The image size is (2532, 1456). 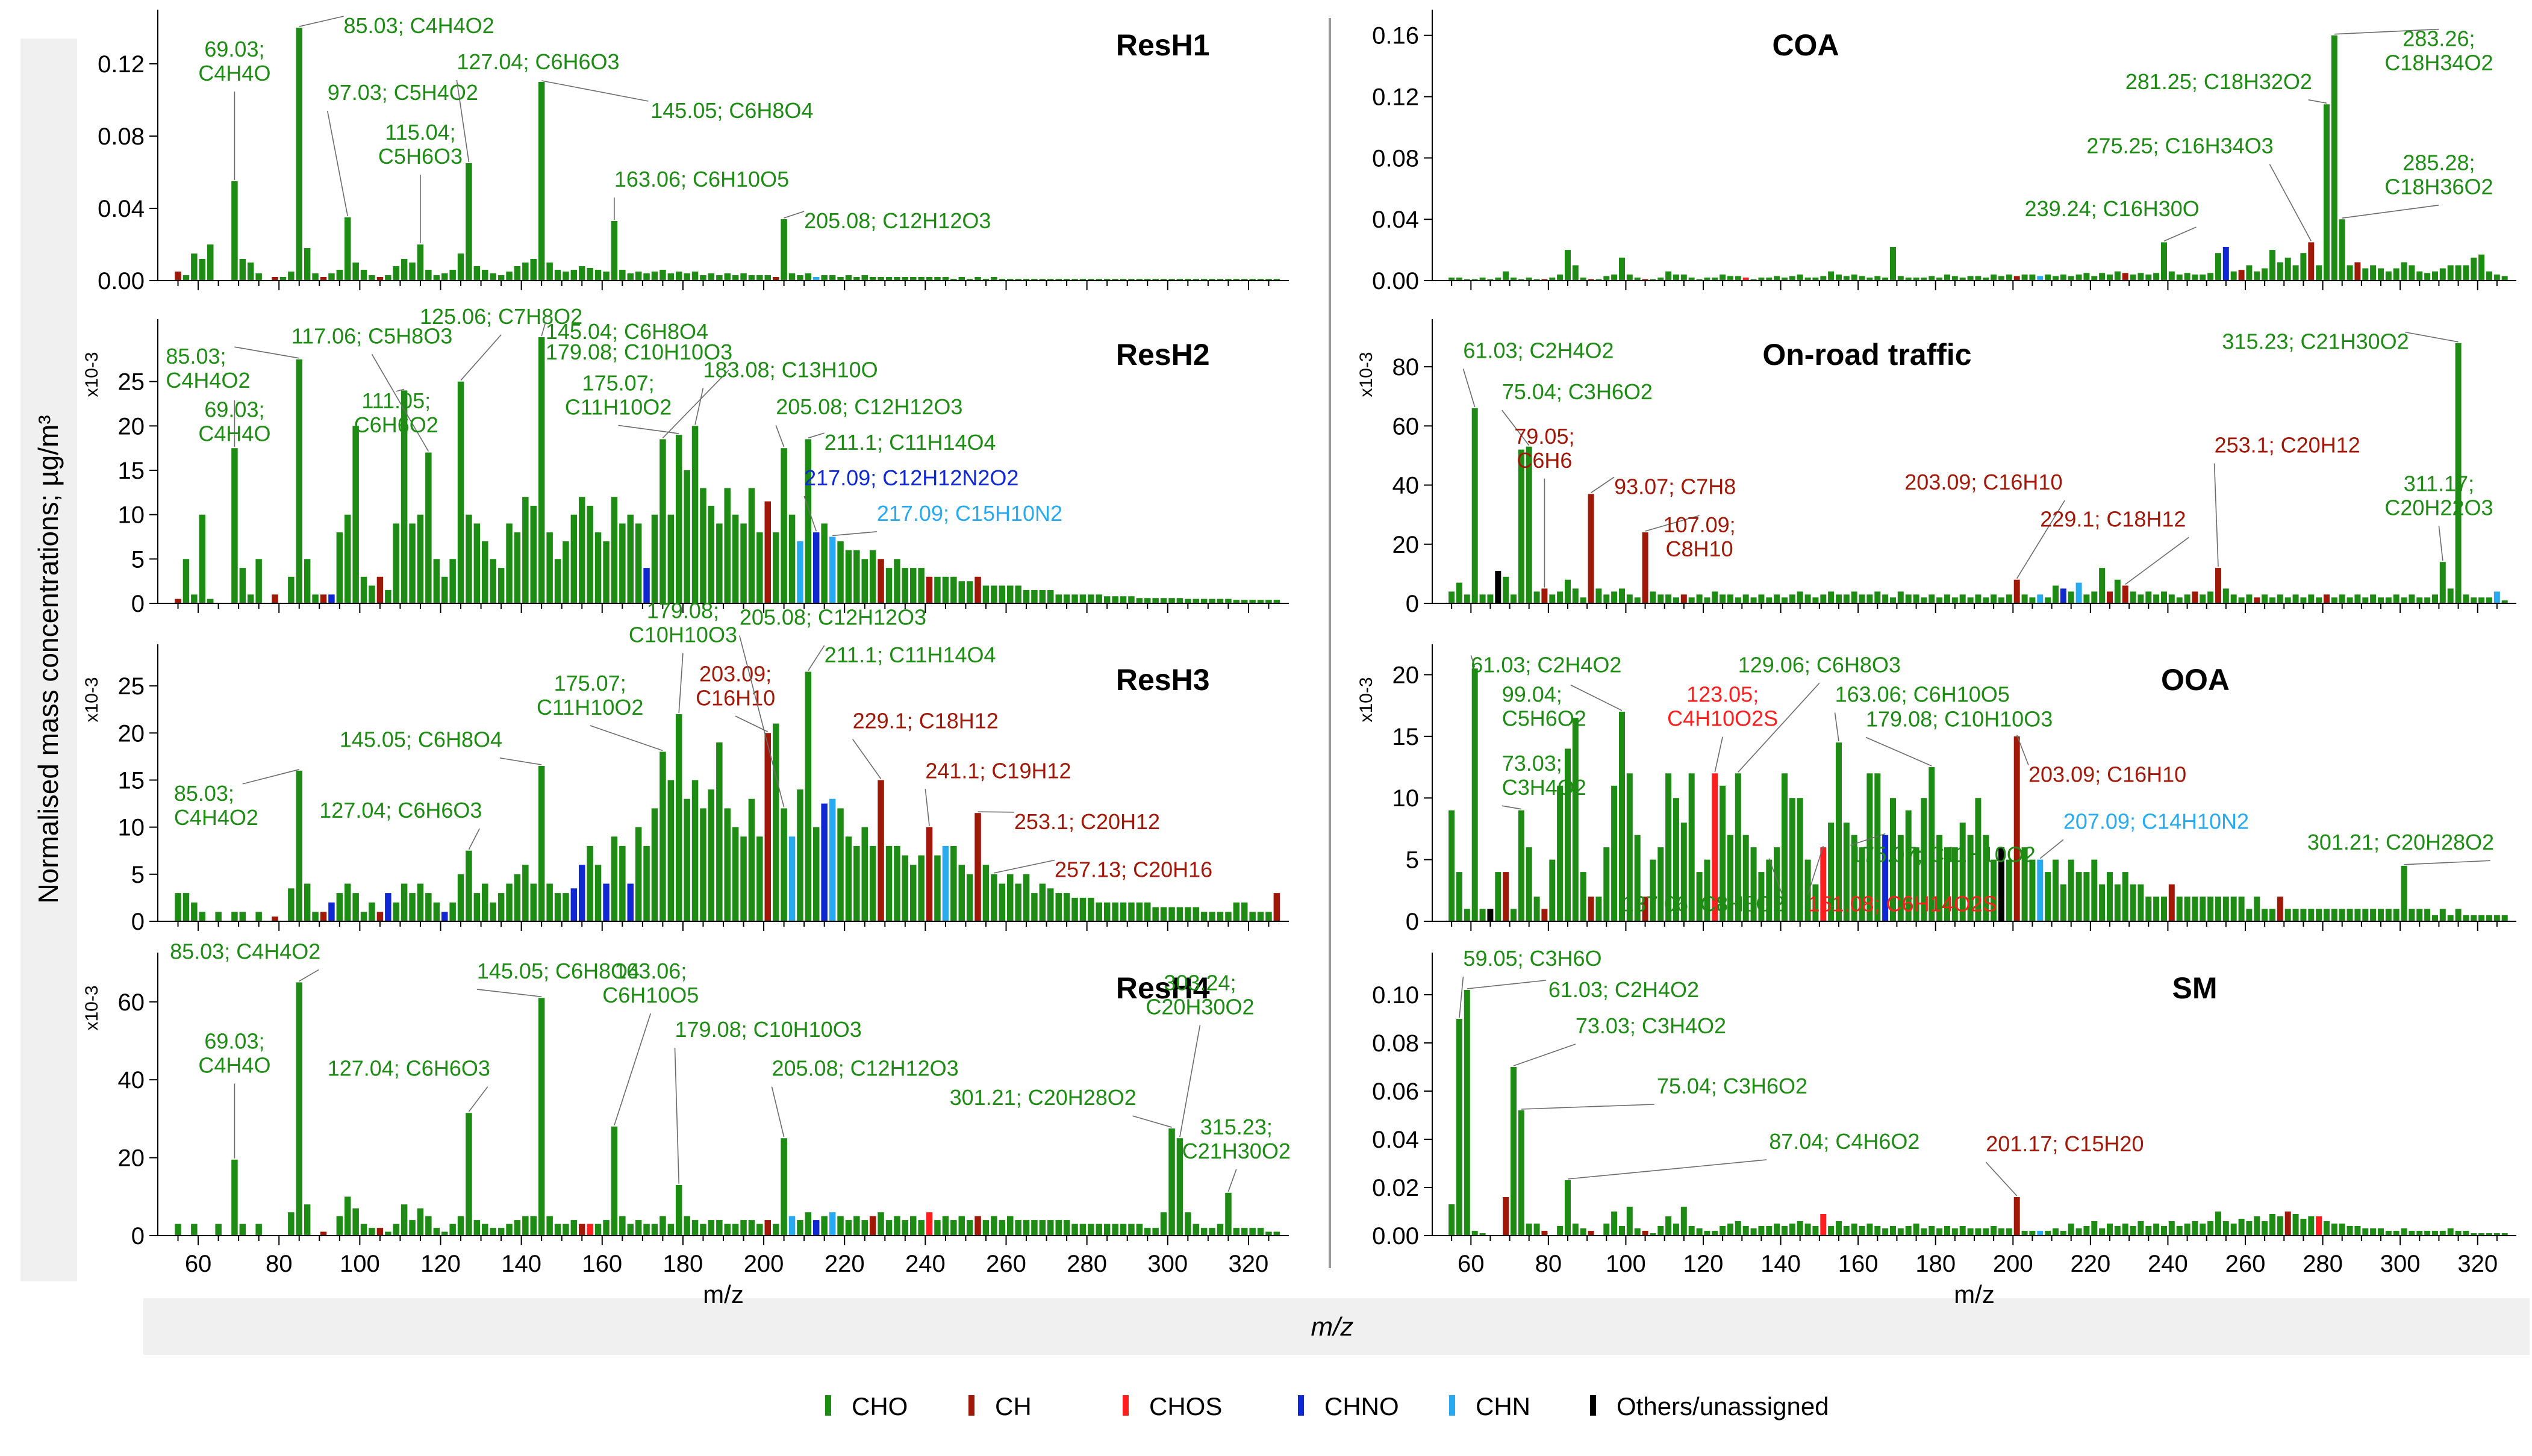 What do you see at coordinates (911, 654) in the screenshot?
I see `annotation-label: 211.1; C11H14O4` at bounding box center [911, 654].